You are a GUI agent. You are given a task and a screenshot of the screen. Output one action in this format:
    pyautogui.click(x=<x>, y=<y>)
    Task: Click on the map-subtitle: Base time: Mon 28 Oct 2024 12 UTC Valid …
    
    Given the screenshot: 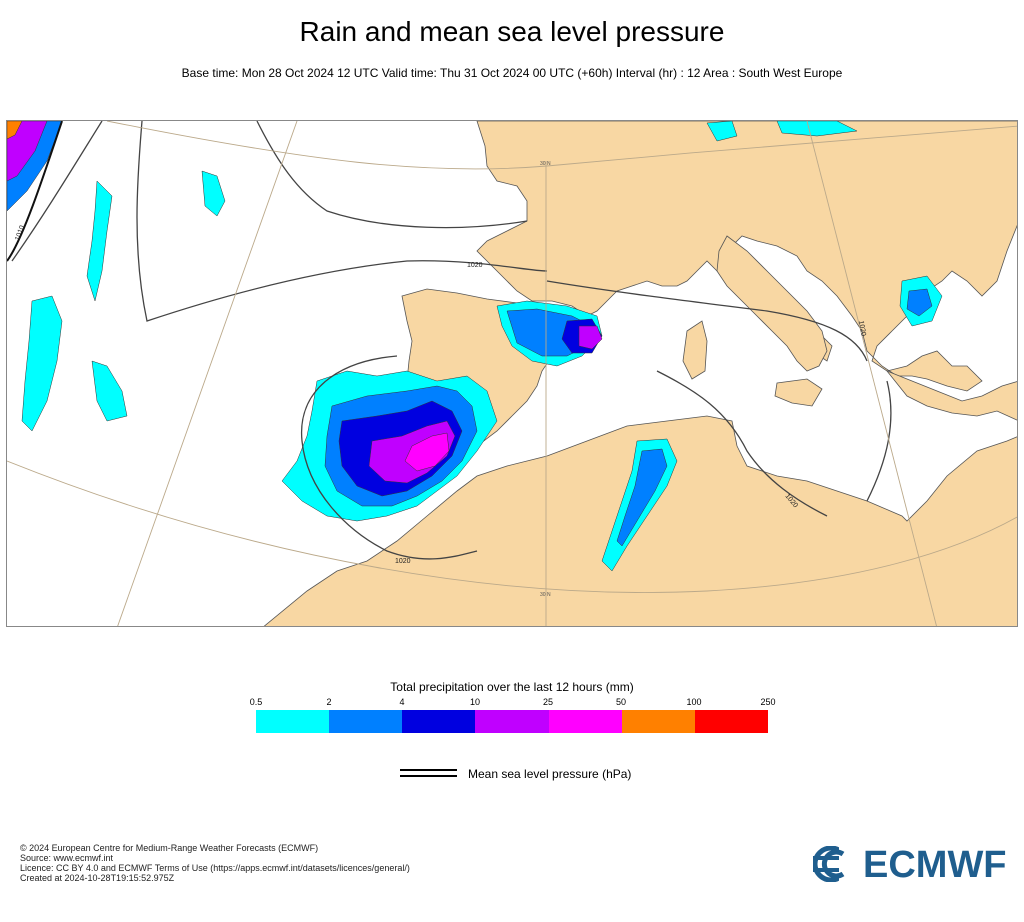 What is the action you would take?
    pyautogui.click(x=512, y=73)
    